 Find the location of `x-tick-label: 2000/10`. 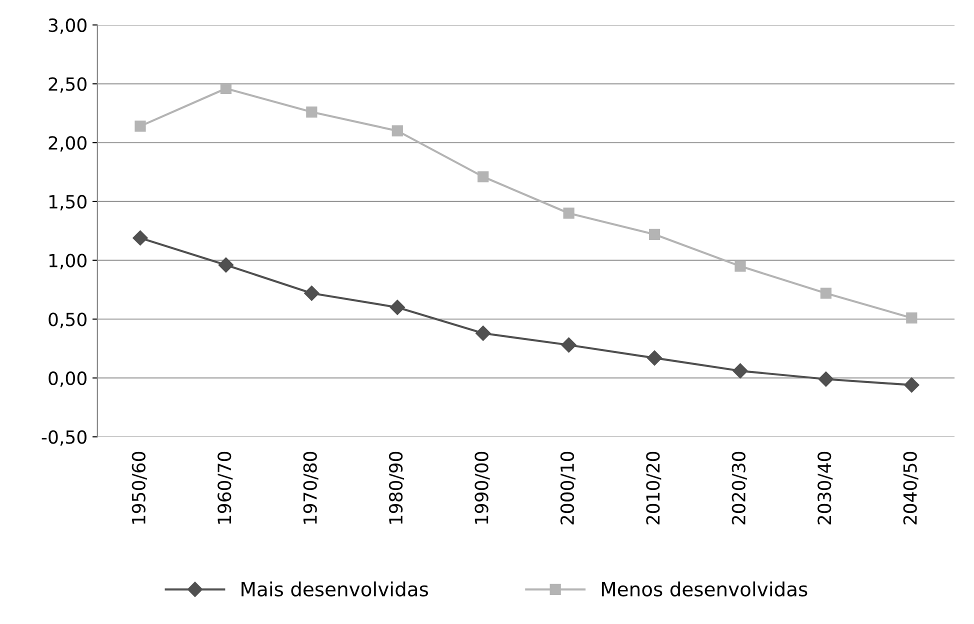

x-tick-label: 2000/10 is located at coordinates (568, 488).